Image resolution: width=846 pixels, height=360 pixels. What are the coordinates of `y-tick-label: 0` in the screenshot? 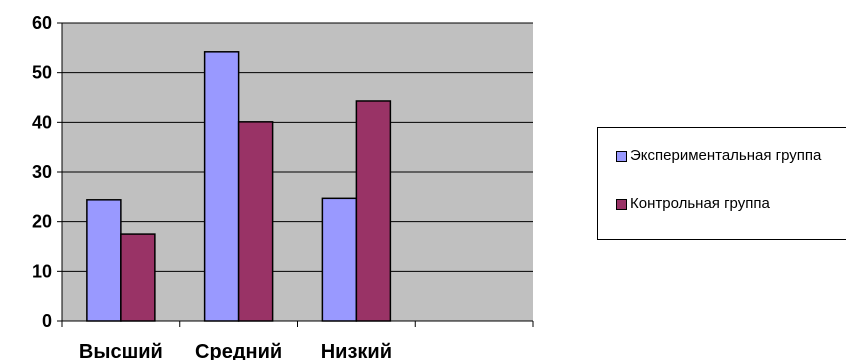 It's located at (47, 321).